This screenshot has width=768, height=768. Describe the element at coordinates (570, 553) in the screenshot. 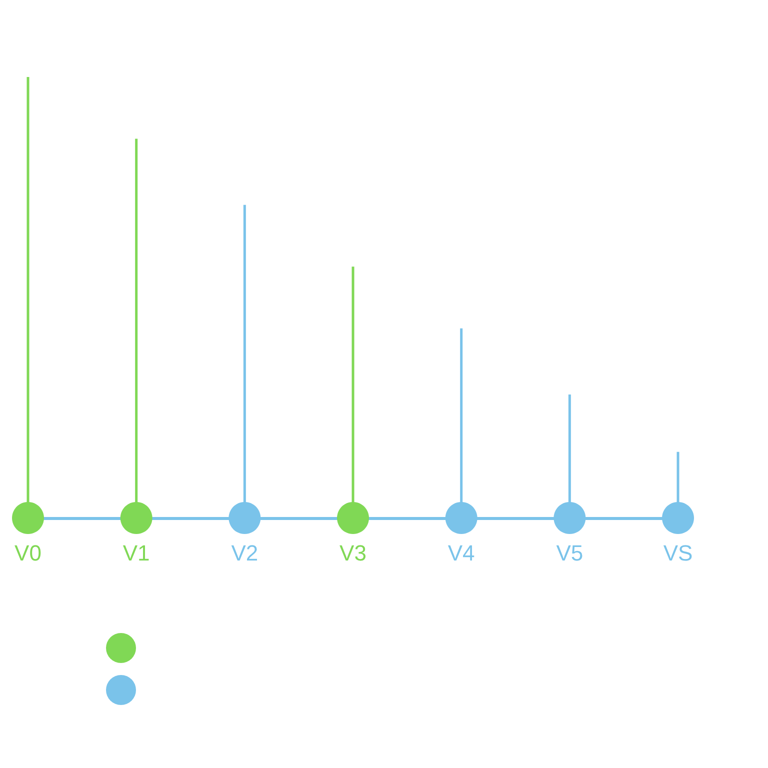

I see `x-tick-label: V5` at that location.